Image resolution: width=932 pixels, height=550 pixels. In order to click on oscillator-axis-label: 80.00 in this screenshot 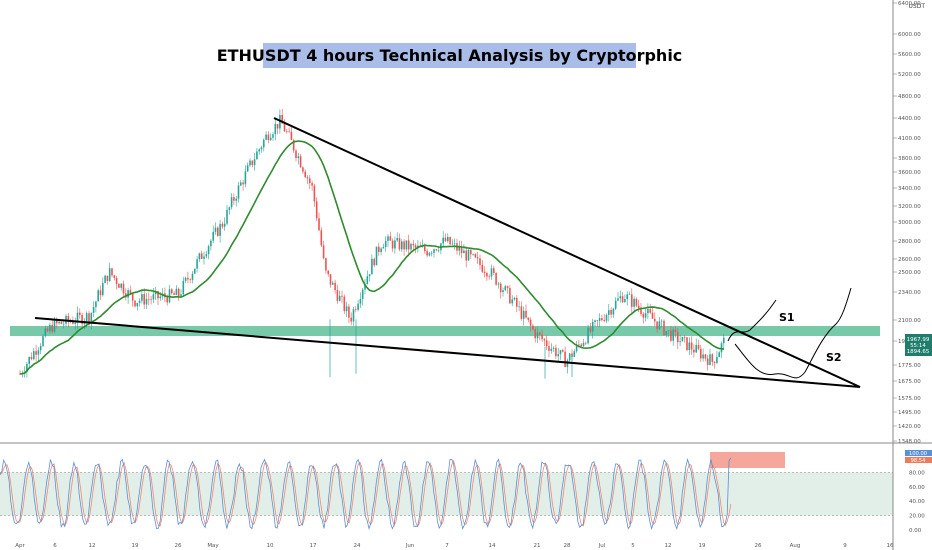, I will do `click(917, 473)`.